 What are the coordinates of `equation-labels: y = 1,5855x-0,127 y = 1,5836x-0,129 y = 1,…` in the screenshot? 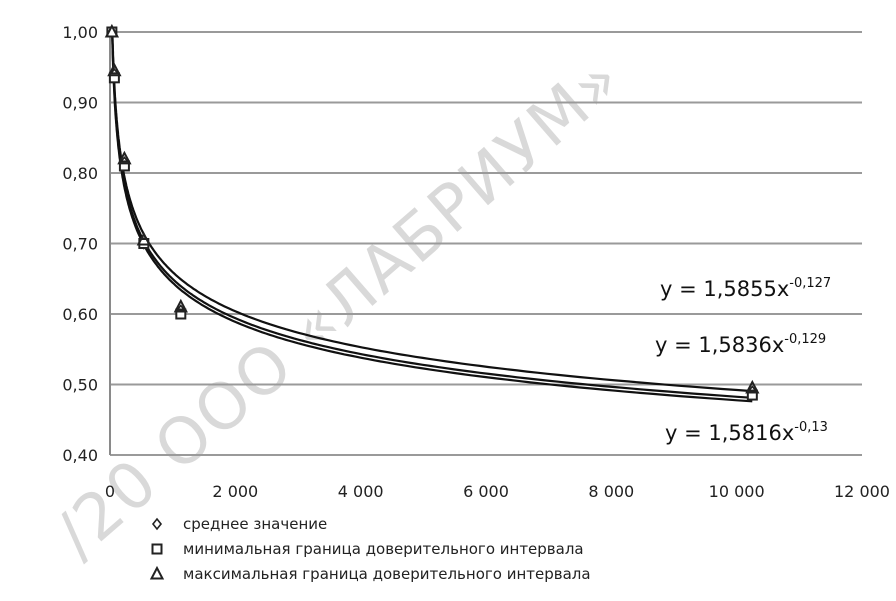 It's located at (743, 360).